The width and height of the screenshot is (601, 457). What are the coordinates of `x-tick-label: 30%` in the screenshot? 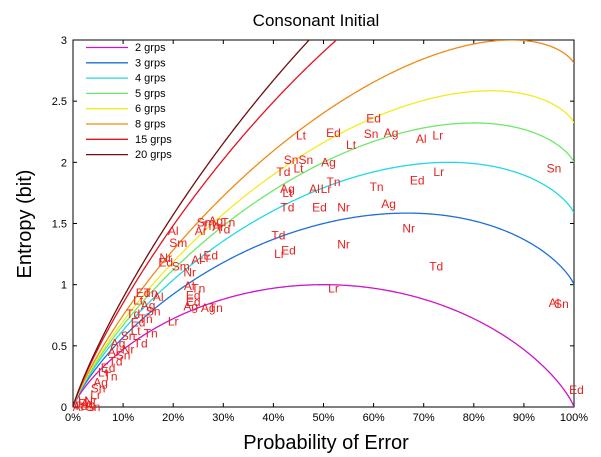 It's located at (223, 418).